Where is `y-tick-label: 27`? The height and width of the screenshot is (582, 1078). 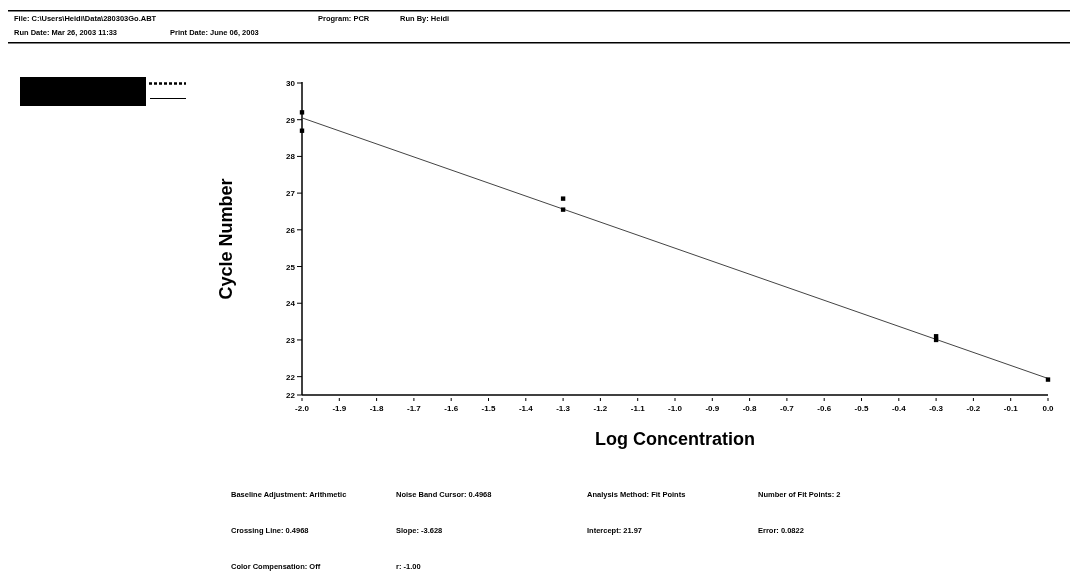 y-tick-label: 27 is located at coordinates (291, 194).